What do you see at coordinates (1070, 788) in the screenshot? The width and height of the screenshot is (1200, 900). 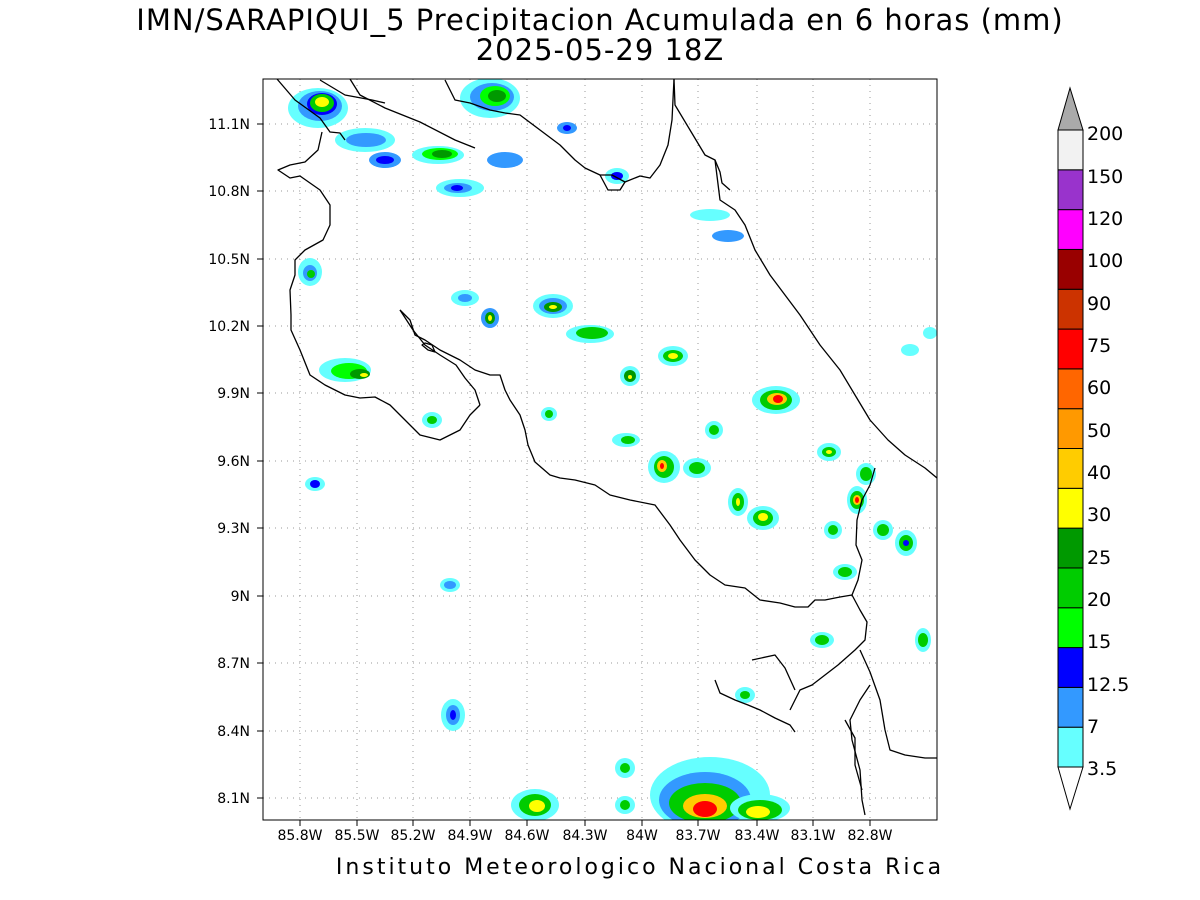 I see `colorbar-bottom-arrow` at bounding box center [1070, 788].